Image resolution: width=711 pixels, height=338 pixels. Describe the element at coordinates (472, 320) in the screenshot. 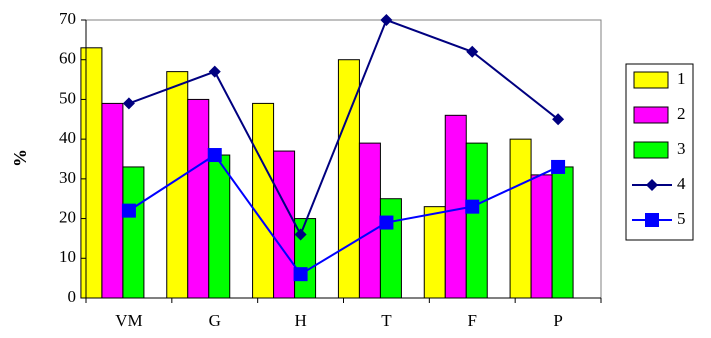

I see `x-tick-label: F` at that location.